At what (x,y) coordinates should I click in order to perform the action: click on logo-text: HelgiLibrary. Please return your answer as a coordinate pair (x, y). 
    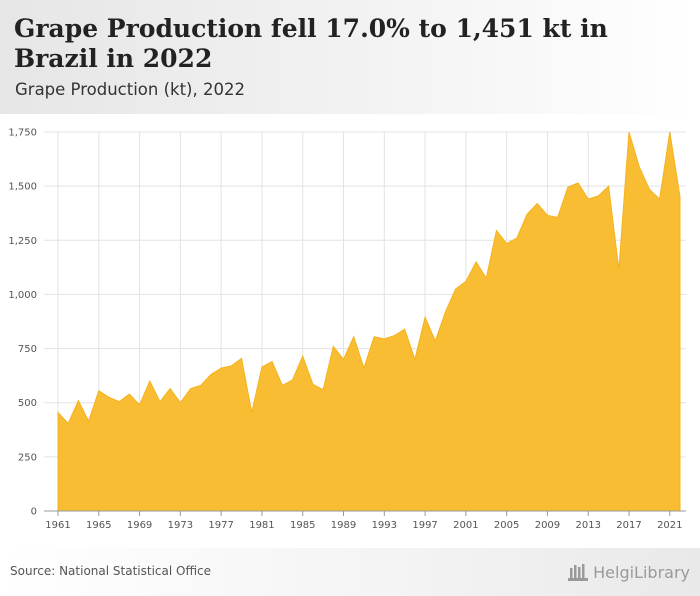
    Looking at the image, I should click on (641, 572).